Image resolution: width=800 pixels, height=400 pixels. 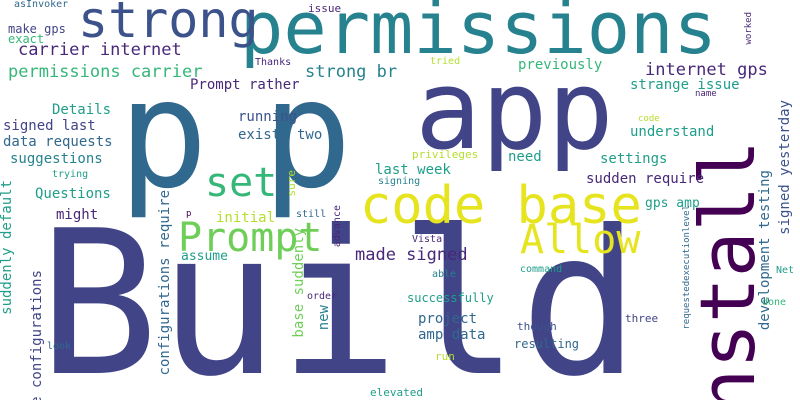 What do you see at coordinates (322, 296) in the screenshot?
I see `word-order: order` at bounding box center [322, 296].